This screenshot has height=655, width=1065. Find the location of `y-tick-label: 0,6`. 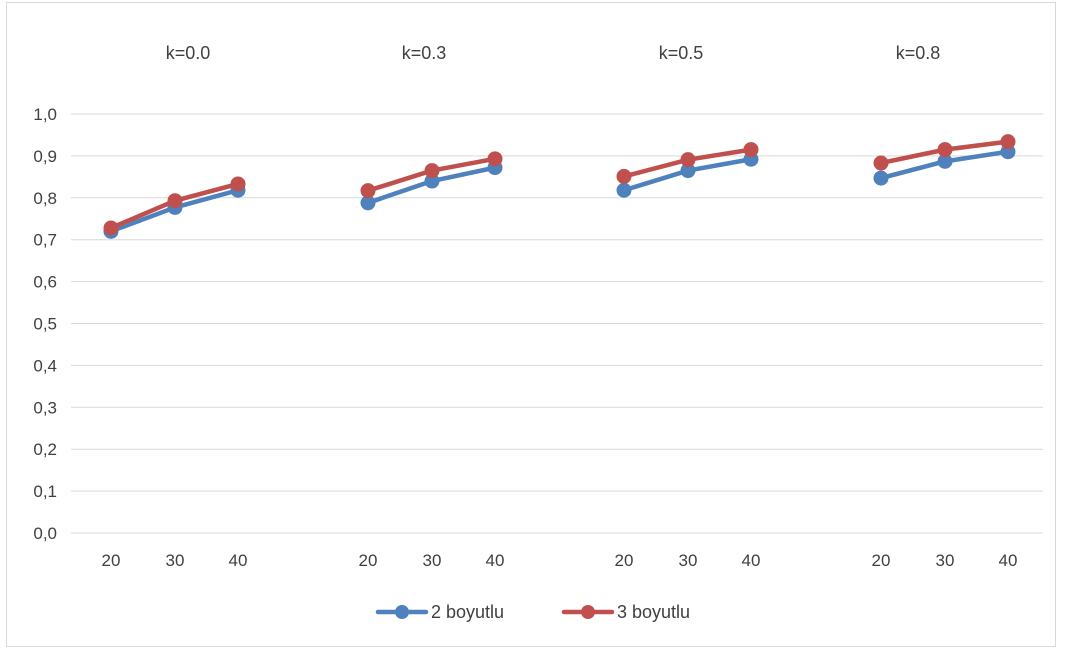

y-tick-label: 0,6 is located at coordinates (45, 282).